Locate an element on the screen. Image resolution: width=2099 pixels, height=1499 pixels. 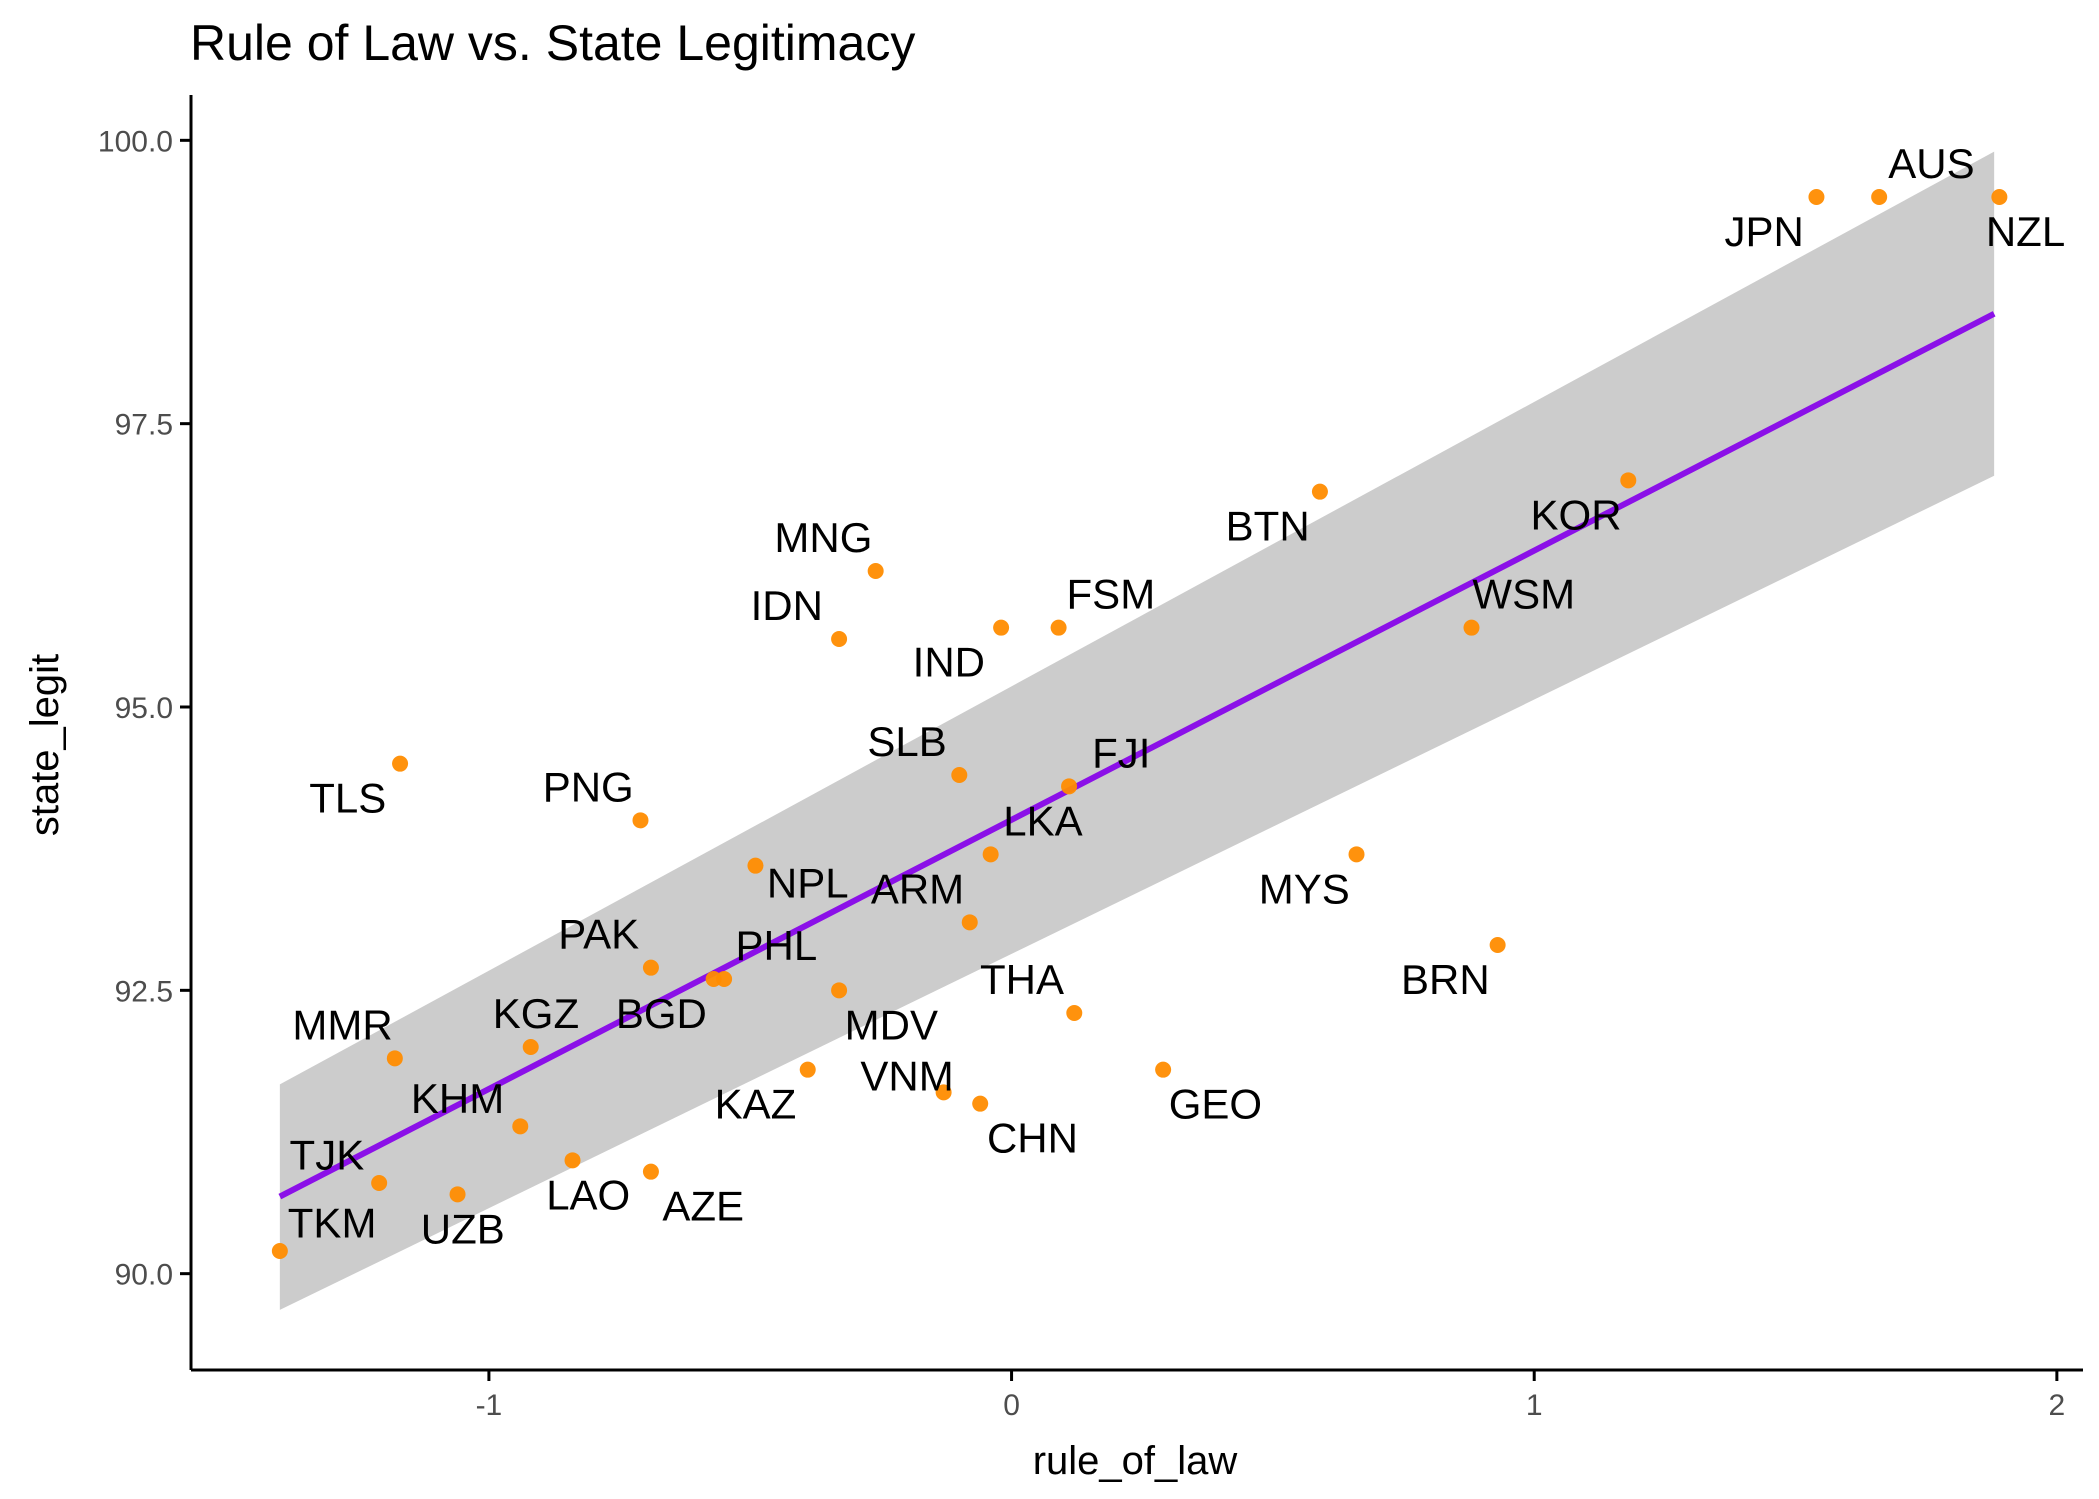
point-mmr is located at coordinates (394, 1058).